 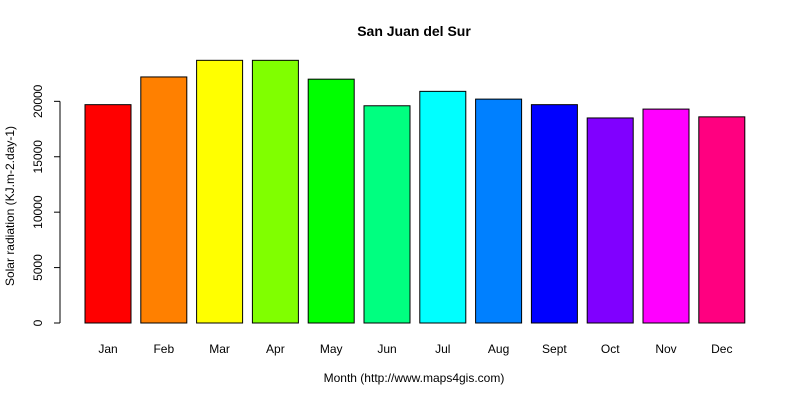 What do you see at coordinates (414, 378) in the screenshot?
I see `x-axis-label: Month (http://www.maps4gis.com)` at bounding box center [414, 378].